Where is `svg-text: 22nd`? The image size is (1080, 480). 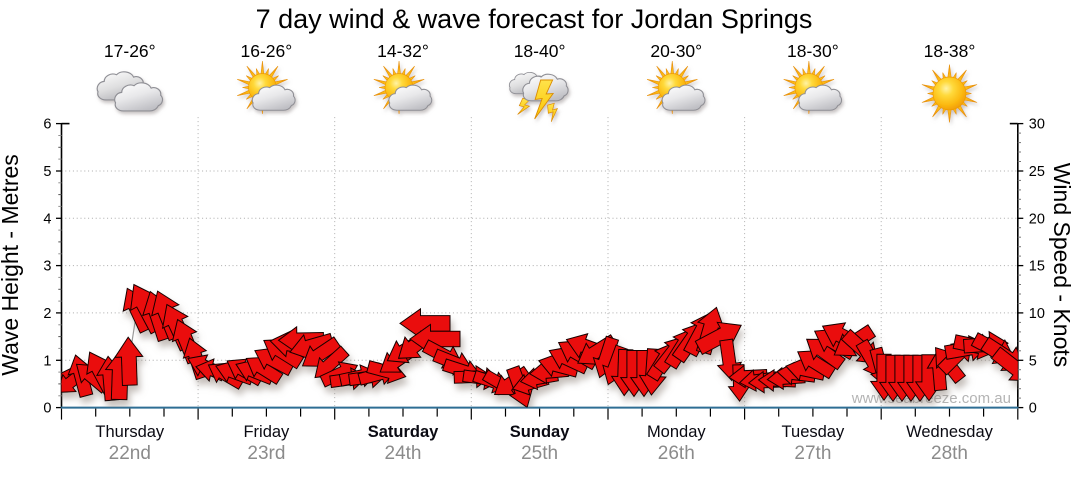 svg-text: 22nd is located at coordinates (130, 453).